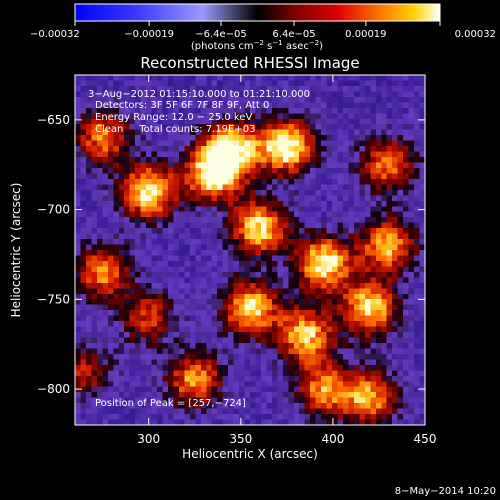 Image resolution: width=500 pixels, height=500 pixels. I want to click on annotation-method: Clean Total counts: 7.19E+03, so click(175, 129).